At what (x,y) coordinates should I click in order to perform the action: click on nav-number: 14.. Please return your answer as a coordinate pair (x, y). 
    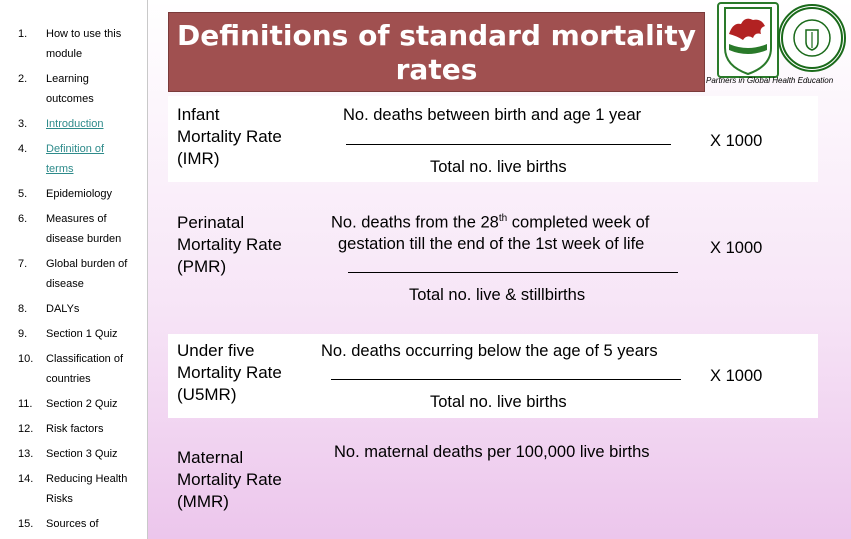
    Looking at the image, I should click on (26, 479).